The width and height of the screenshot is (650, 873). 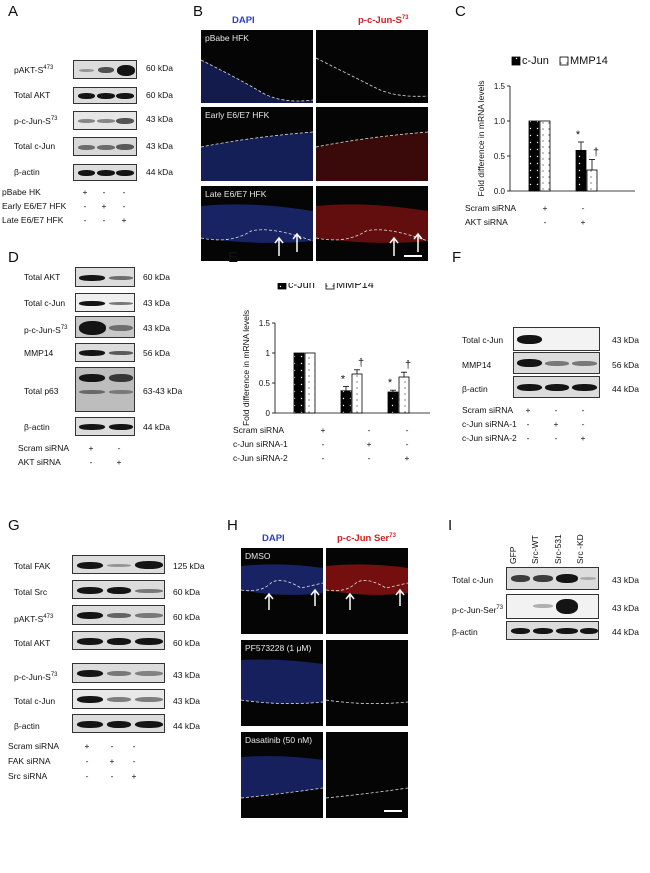 I want to click on blot-row-label: p-c-Jun-Ser73, so click(x=478, y=609).